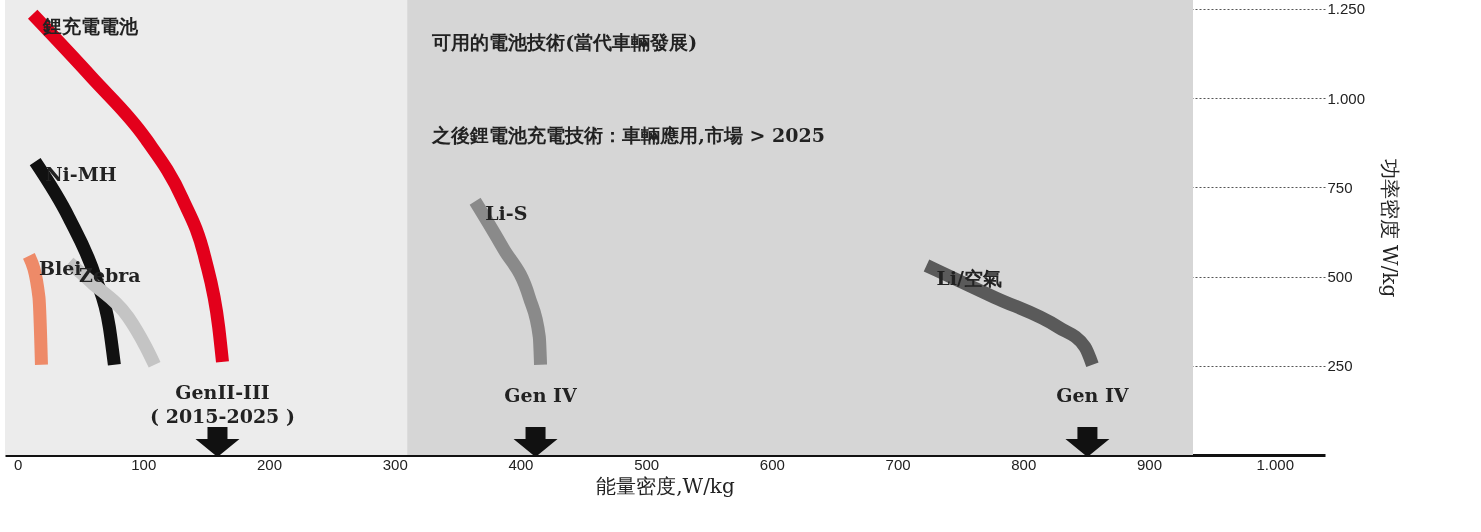 Image resolution: width=1481 pixels, height=532 pixels. Describe the element at coordinates (1340, 277) in the screenshot. I see `y-tick-label: 500` at that location.